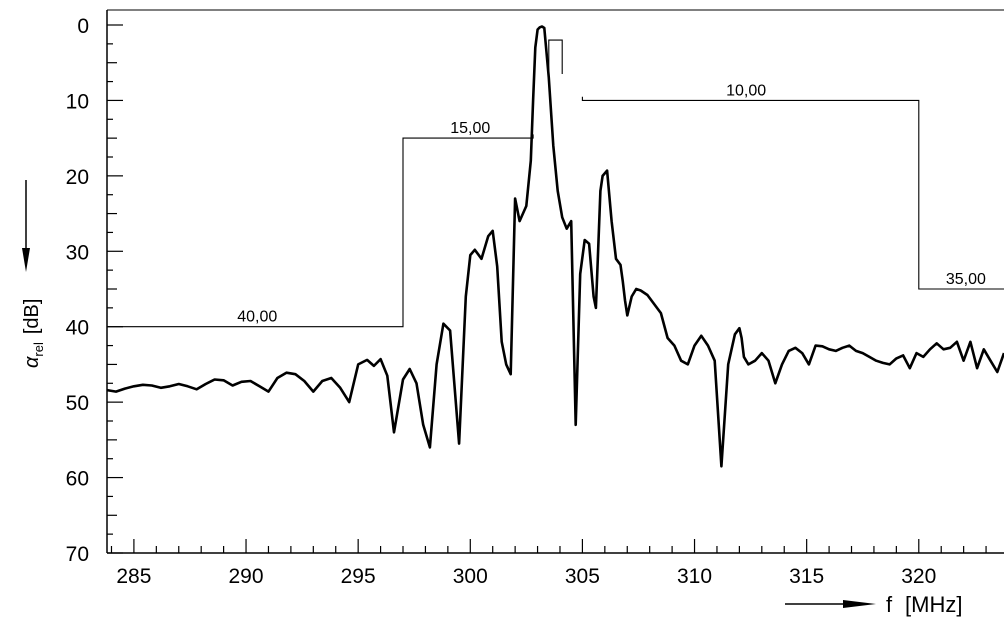  What do you see at coordinates (933, 604) in the screenshot?
I see `x-axis-unit: [MHz]` at bounding box center [933, 604].